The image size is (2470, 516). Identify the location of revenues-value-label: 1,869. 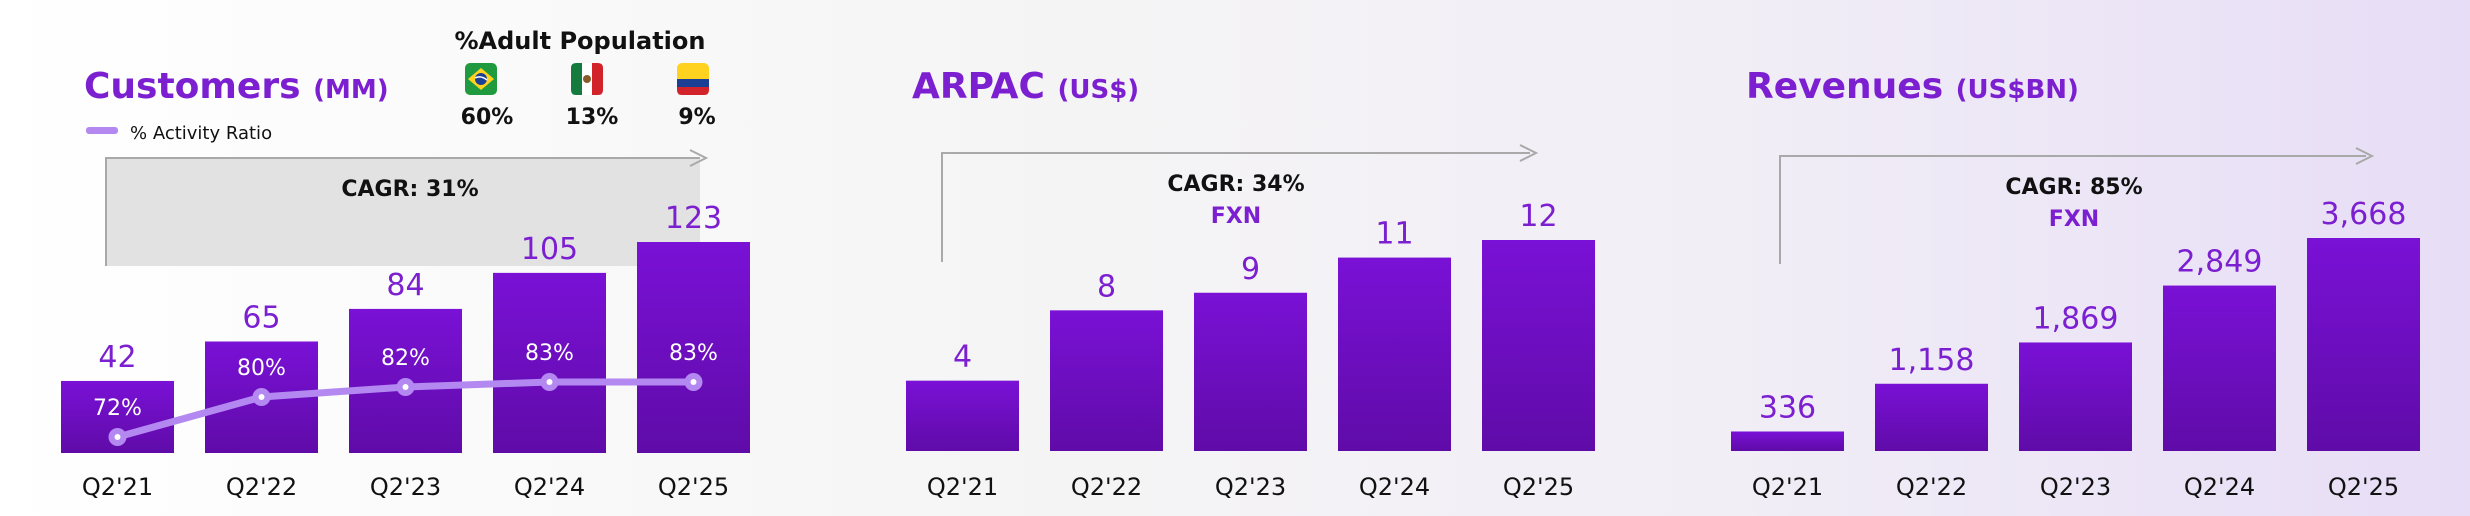
(2076, 318).